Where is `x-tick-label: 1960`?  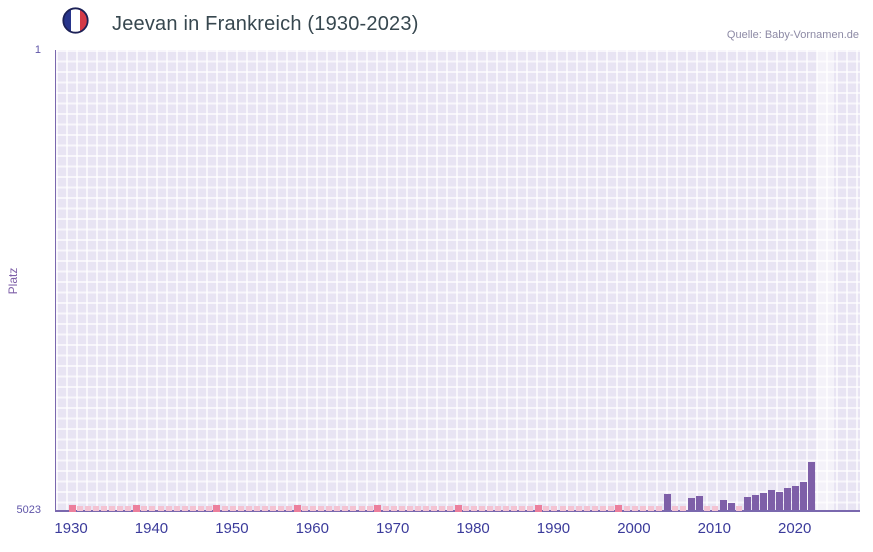 x-tick-label: 1960 is located at coordinates (312, 528).